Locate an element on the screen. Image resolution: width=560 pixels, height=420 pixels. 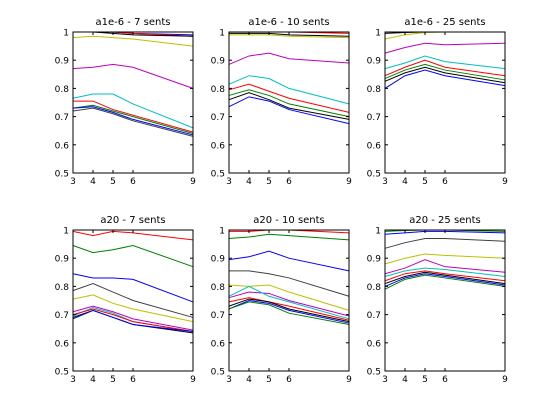
subplot-2: 0.5 0.6 0.7 0.8 0.9 1 3 4 5 6 9 a1e-6 - 10 sents is located at coordinates (281, 102).